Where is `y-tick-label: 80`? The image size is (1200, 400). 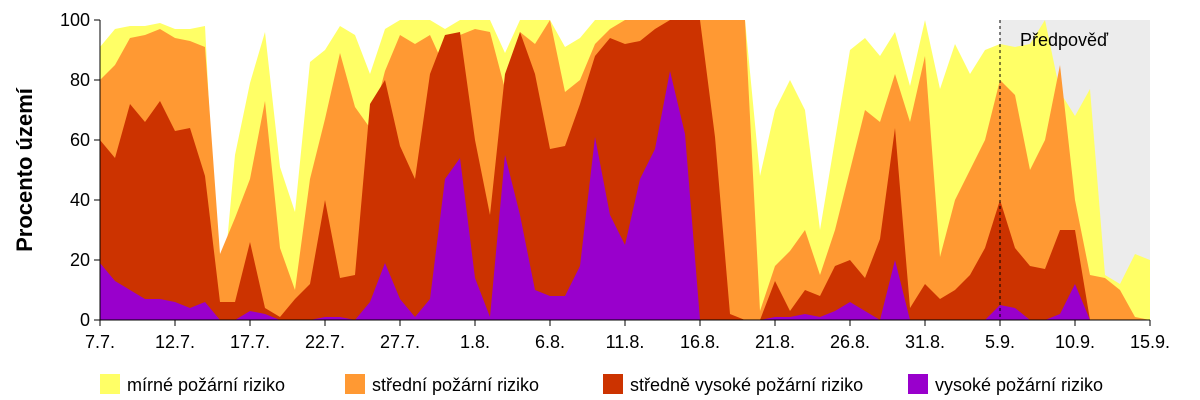 y-tick-label: 80 is located at coordinates (80, 80).